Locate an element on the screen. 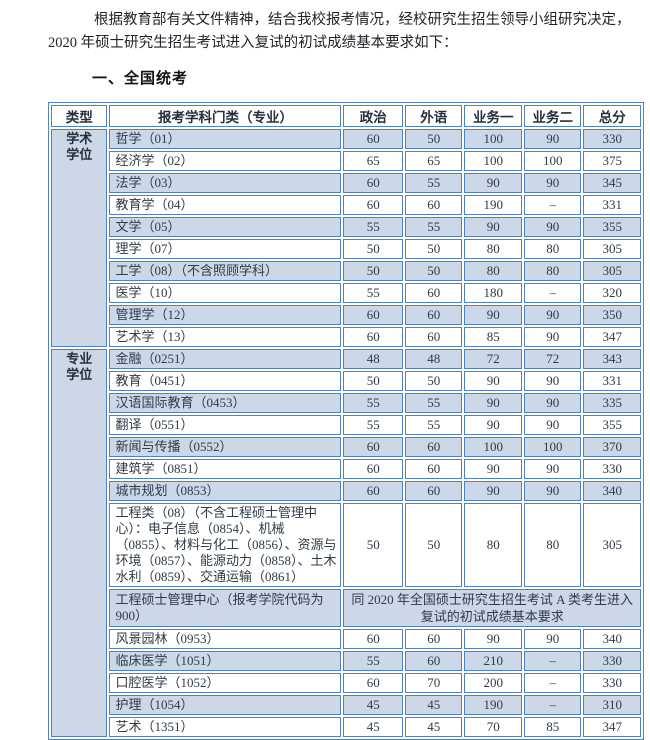 This screenshot has height=740, width=650. subject-cell: 口腔医学（1052） is located at coordinates (225, 683).